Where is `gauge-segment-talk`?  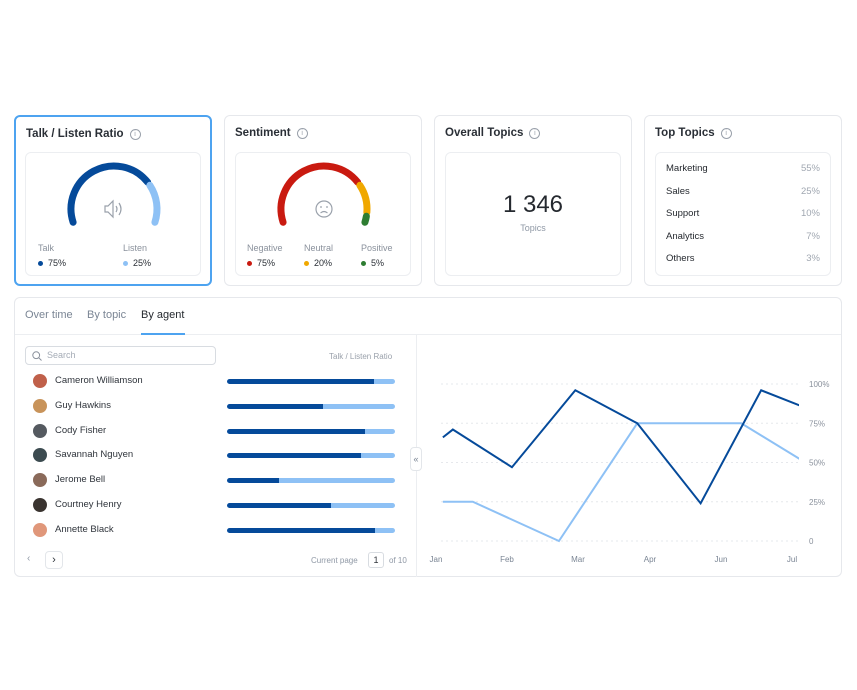 gauge-segment-talk is located at coordinates (109, 194).